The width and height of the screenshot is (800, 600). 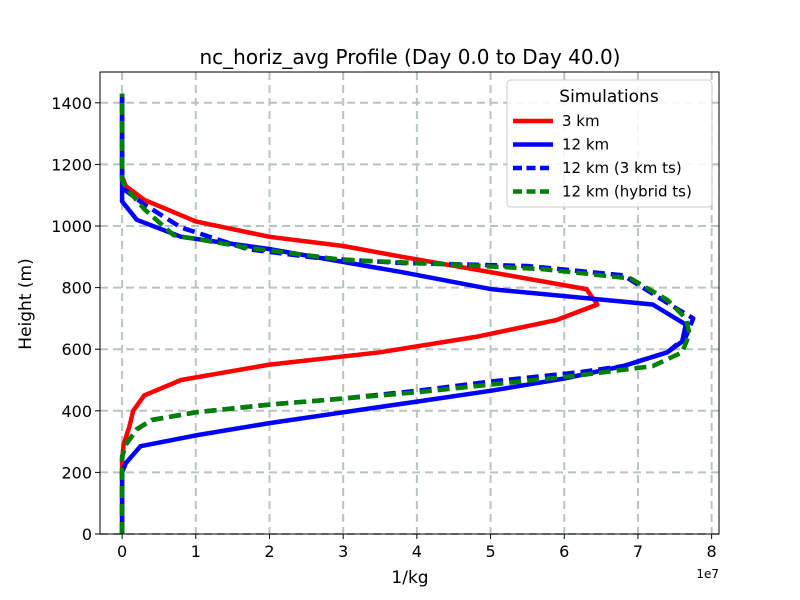 I want to click on x-tick-label: 8, so click(x=712, y=551).